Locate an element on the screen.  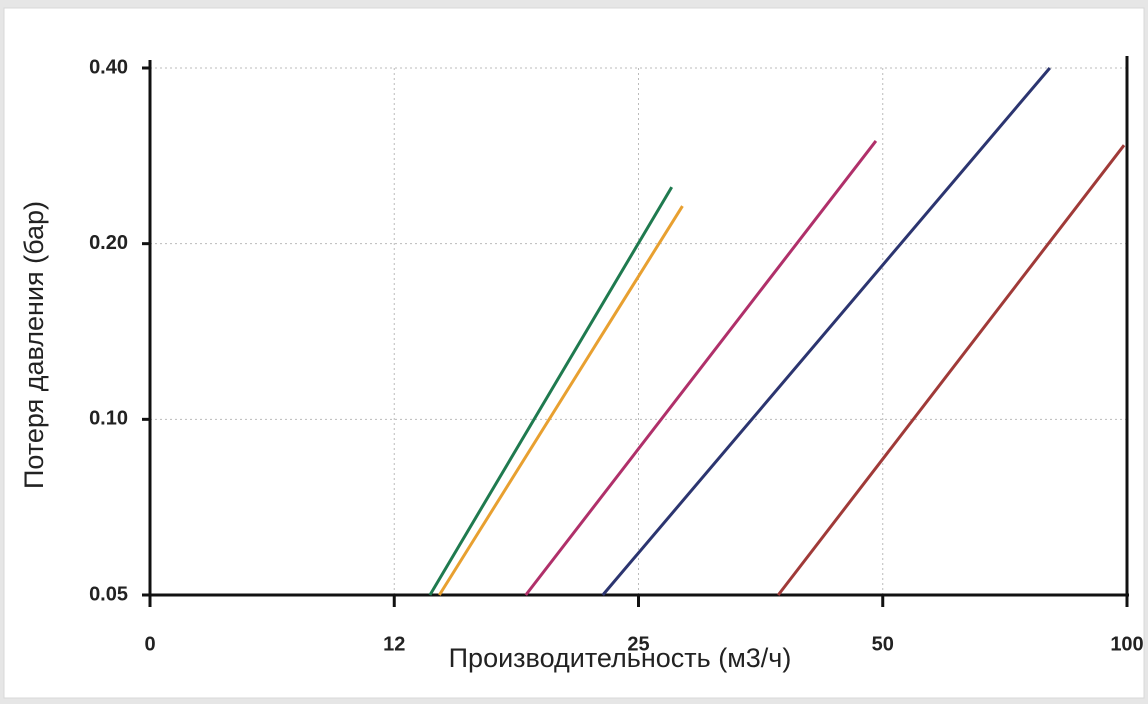
x-tick-label: 25 is located at coordinates (638, 644).